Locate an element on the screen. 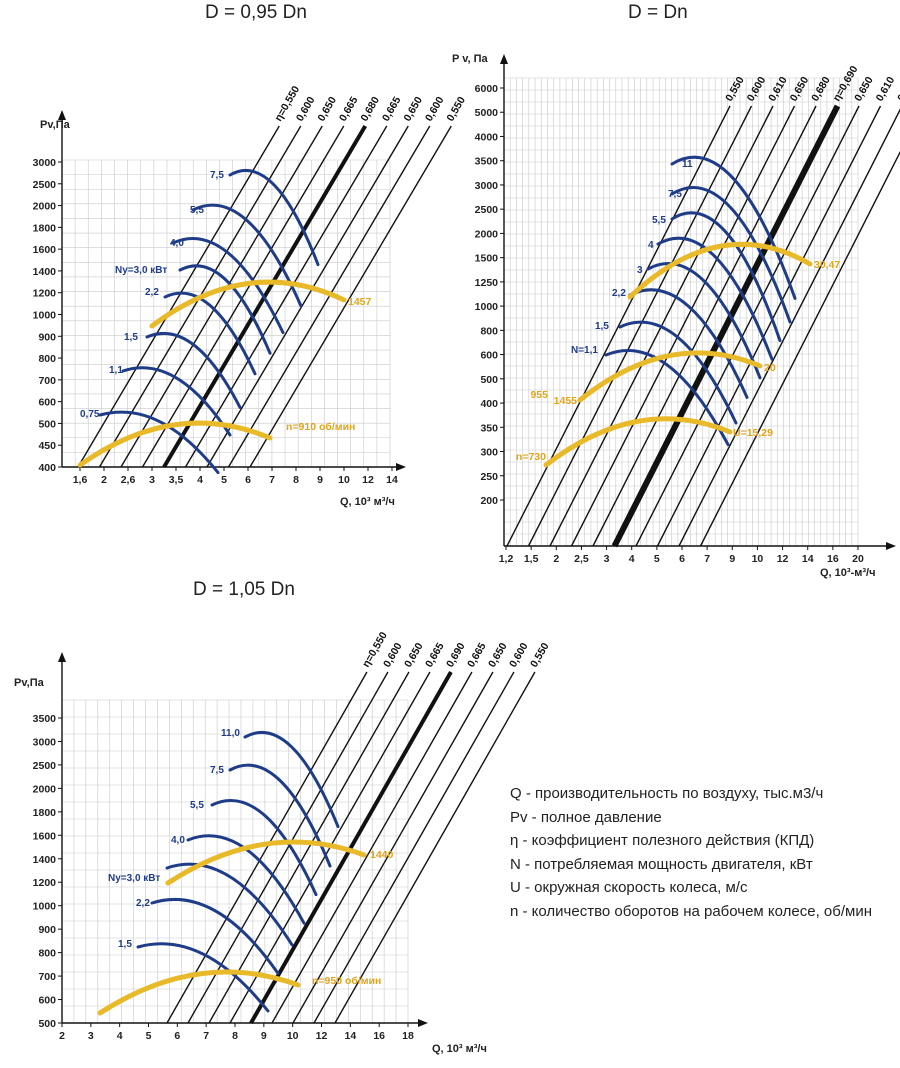 This screenshot has width=900, height=1068. y-tick-label: 300 is located at coordinates (489, 453).